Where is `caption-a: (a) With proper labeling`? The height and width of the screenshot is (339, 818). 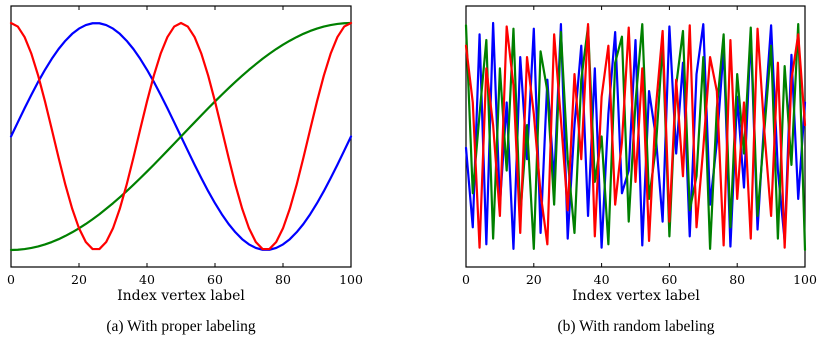
caption-a: (a) With proper labeling is located at coordinates (181, 326).